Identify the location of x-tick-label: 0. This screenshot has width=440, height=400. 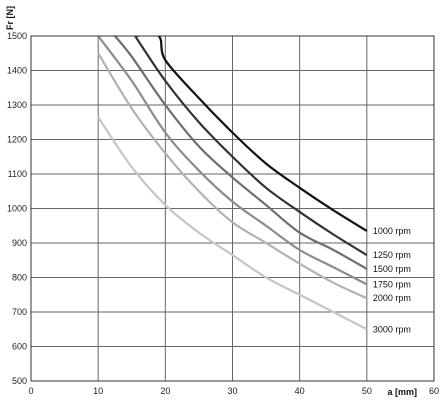
(30, 391).